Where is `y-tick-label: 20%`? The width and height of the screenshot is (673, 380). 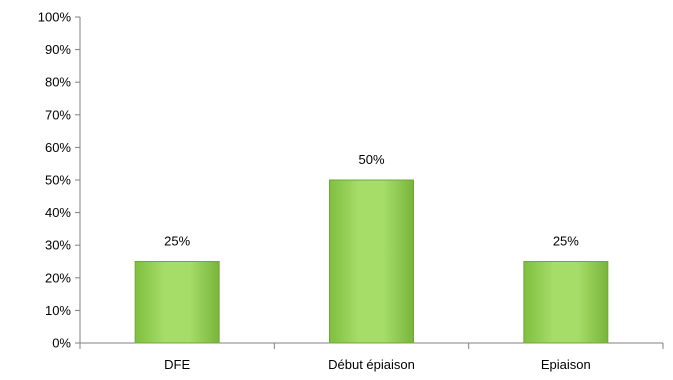 y-tick-label: 20% is located at coordinates (58, 277).